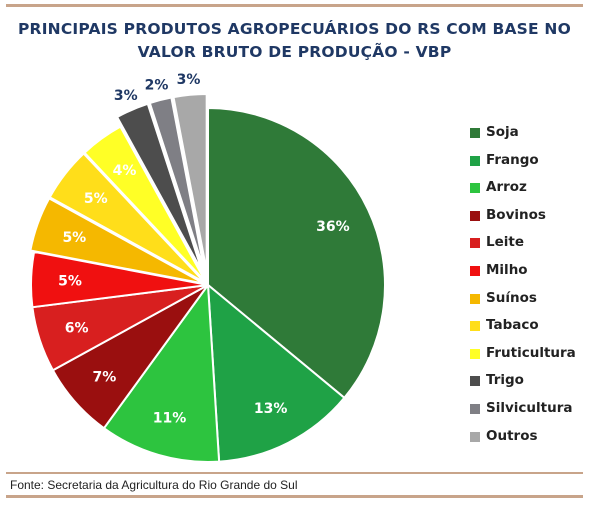  I want to click on pie-slice-trigo, so click(159, 187).